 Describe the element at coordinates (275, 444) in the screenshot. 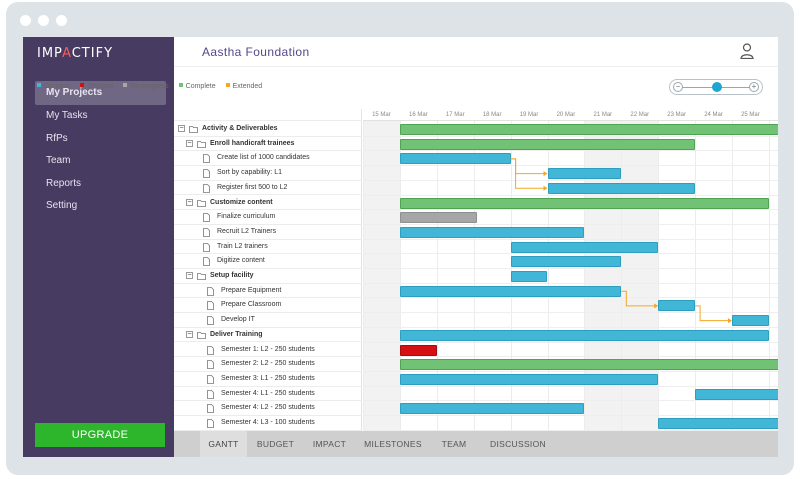

I see `tab-budget: BUDGET` at that location.